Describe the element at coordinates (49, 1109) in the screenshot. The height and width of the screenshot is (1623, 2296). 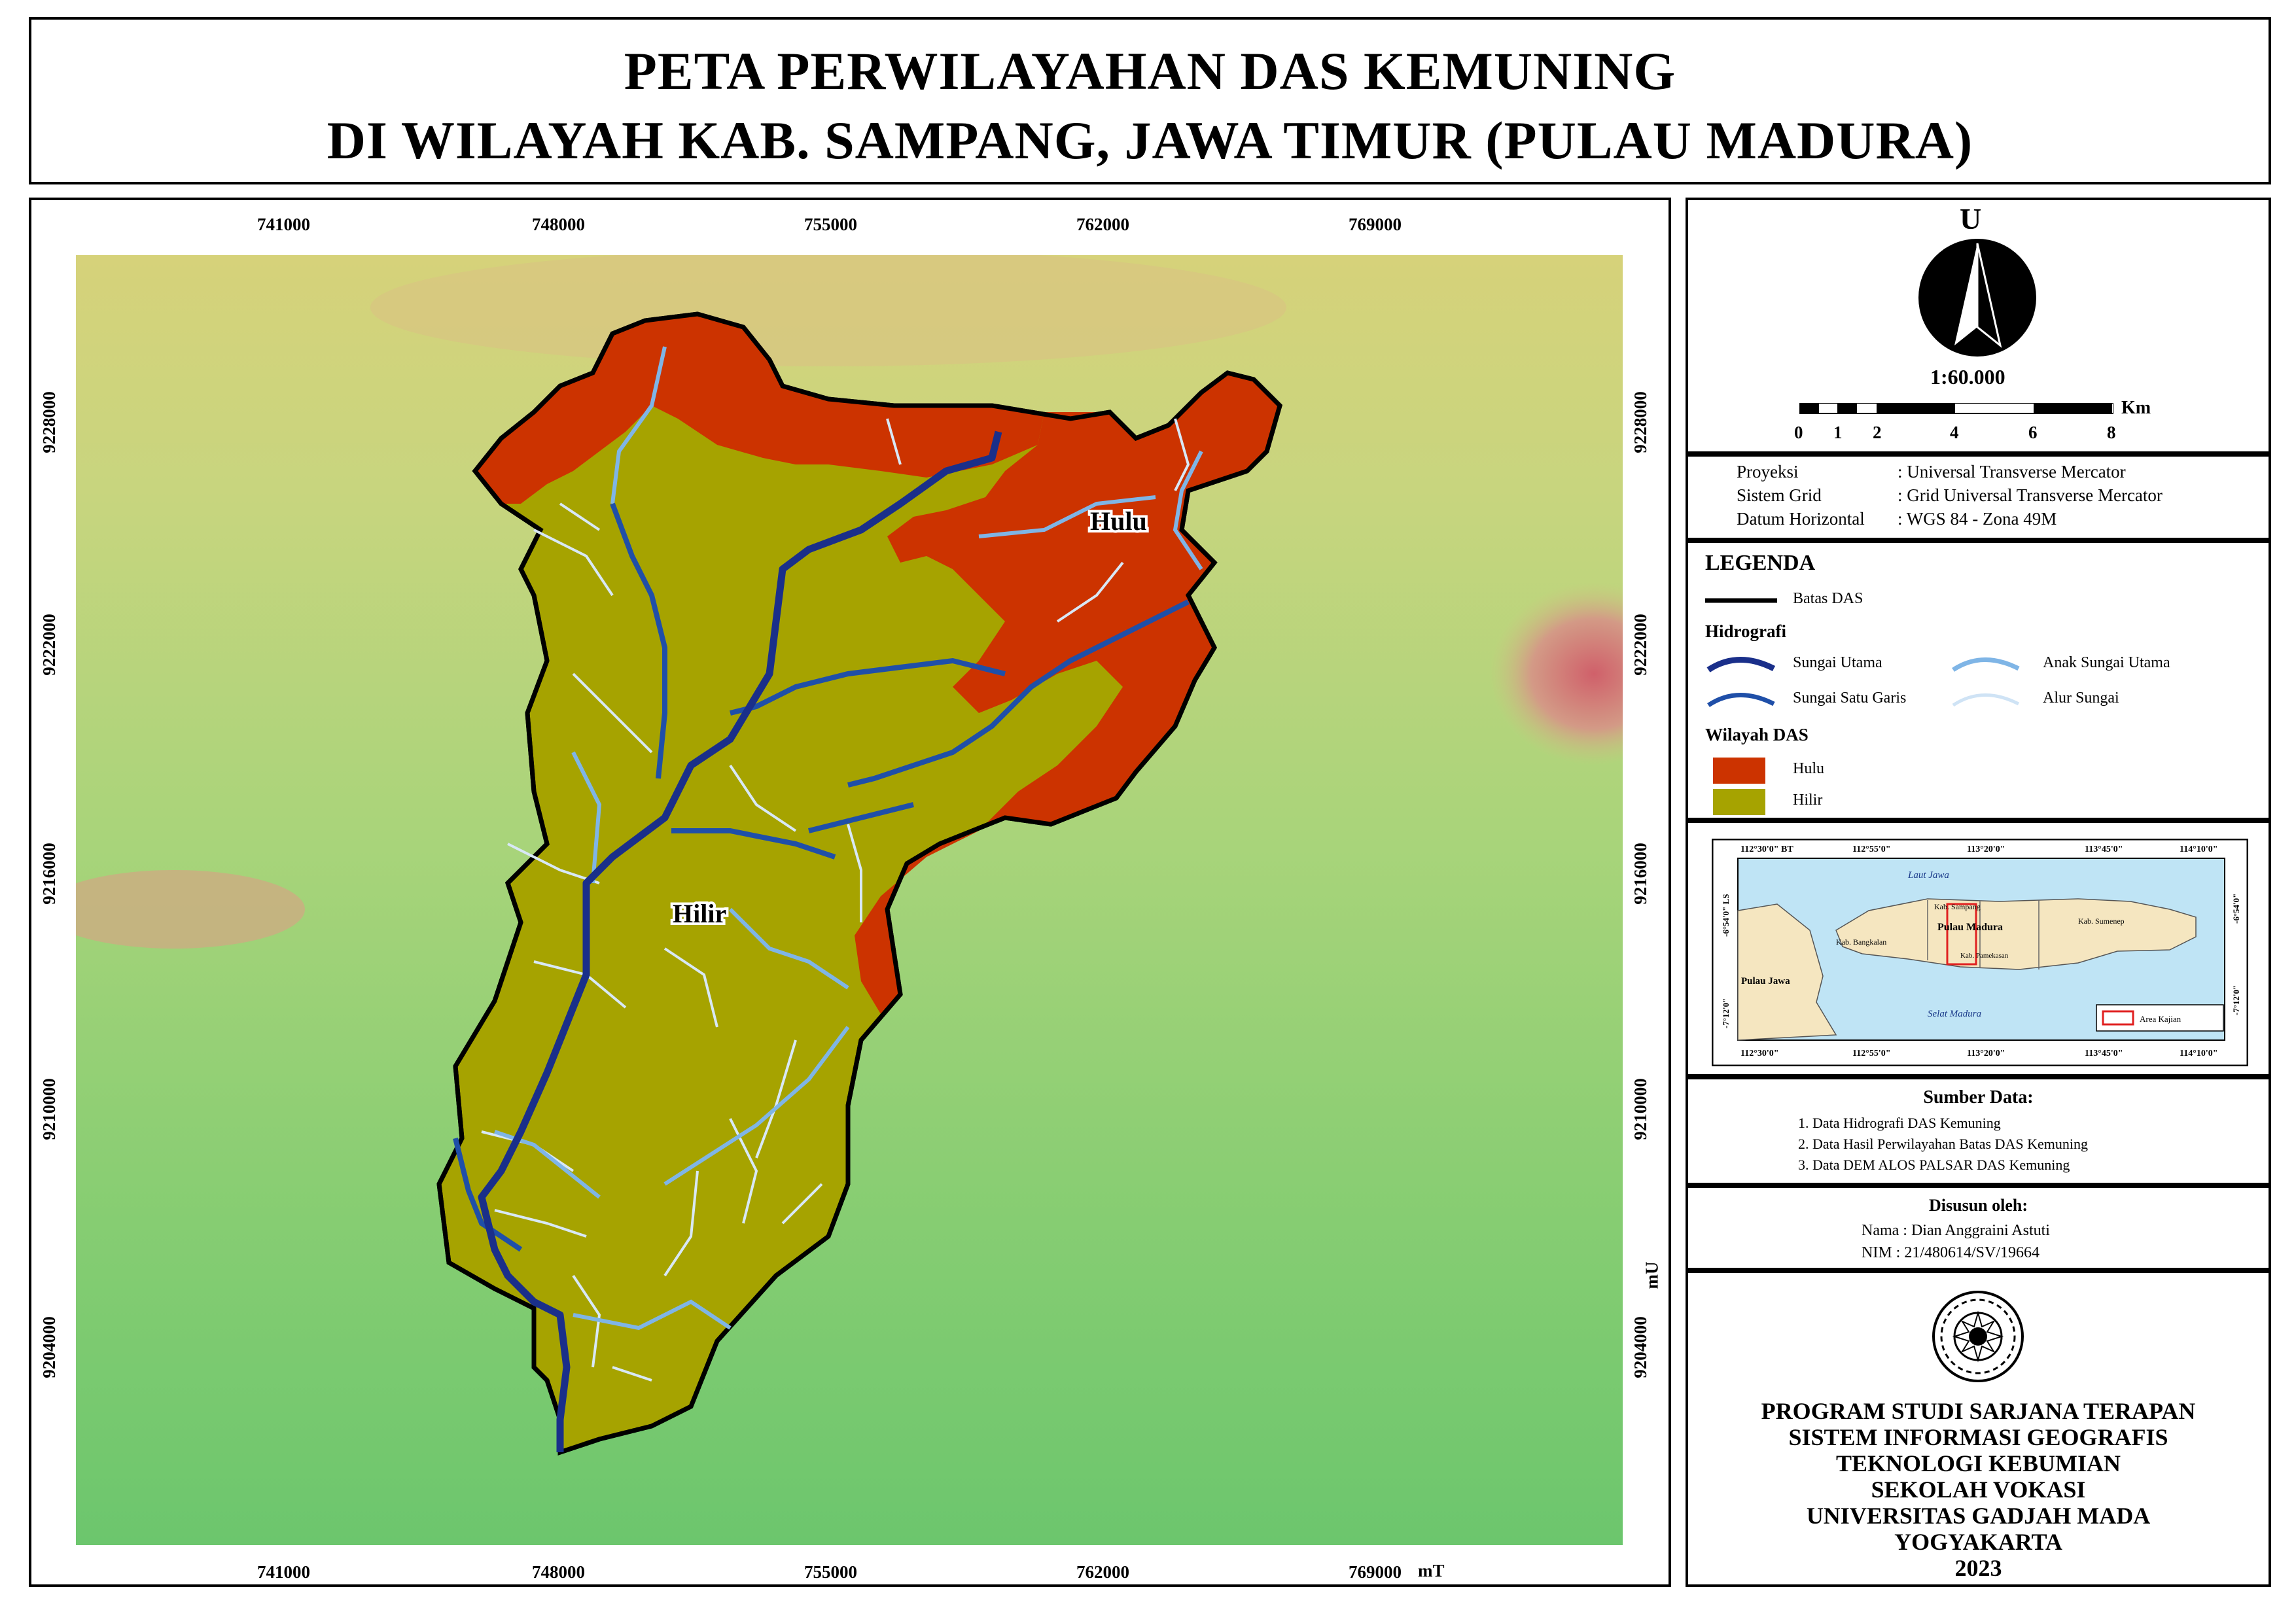
I see `y-tick-left-4: 9210000` at that location.